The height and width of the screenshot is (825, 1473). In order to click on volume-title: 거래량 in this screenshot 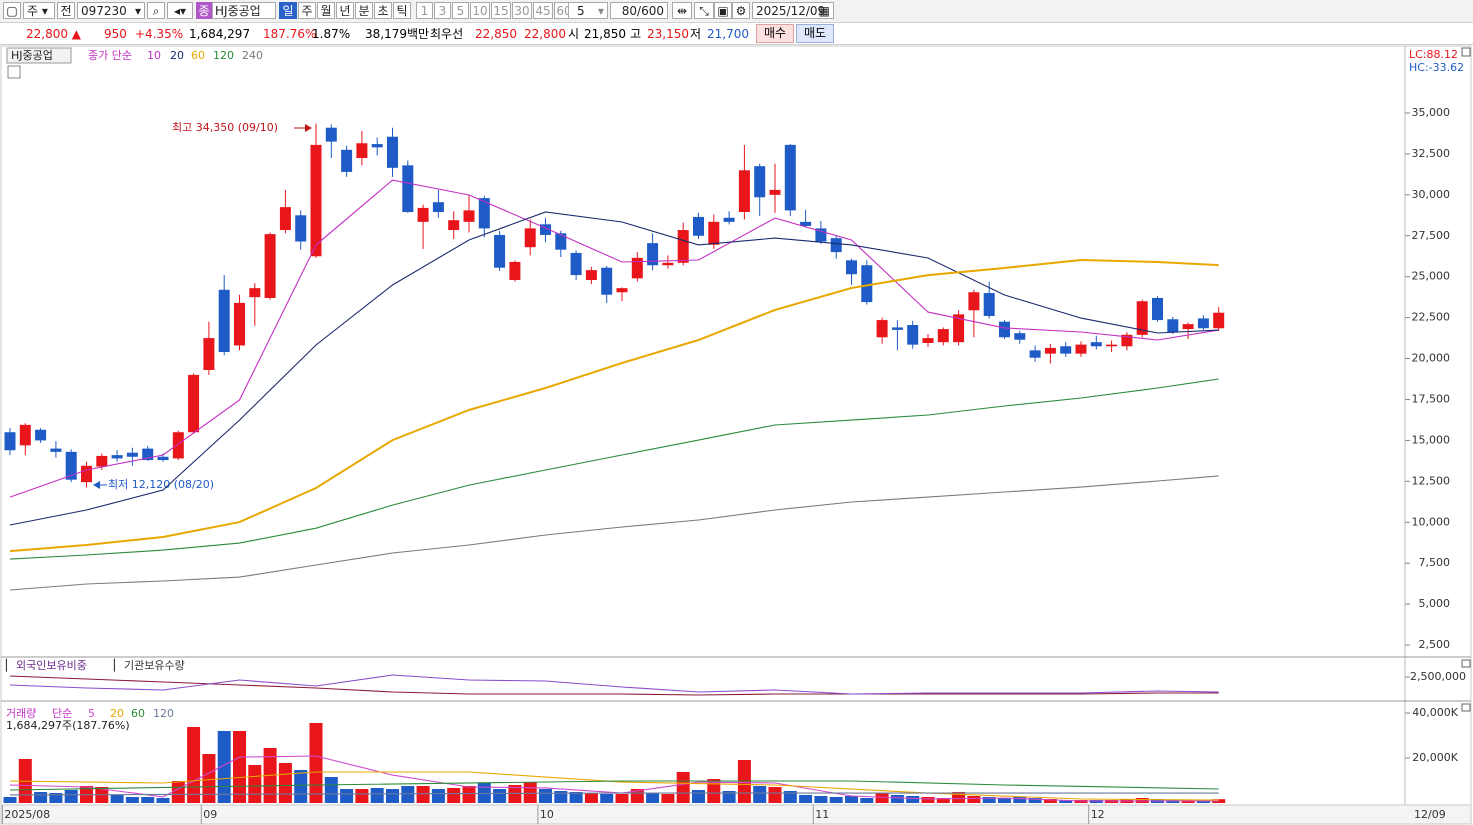, I will do `click(21, 713)`.